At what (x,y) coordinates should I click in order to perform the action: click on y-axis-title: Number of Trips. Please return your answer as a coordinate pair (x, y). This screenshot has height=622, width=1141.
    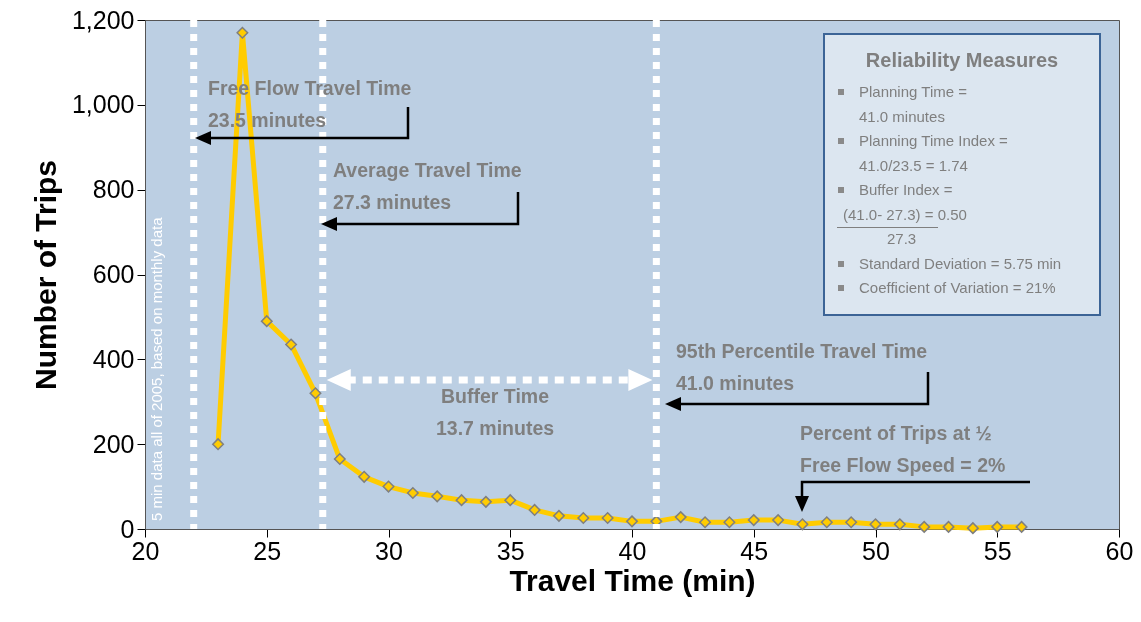
    Looking at the image, I should click on (45, 275).